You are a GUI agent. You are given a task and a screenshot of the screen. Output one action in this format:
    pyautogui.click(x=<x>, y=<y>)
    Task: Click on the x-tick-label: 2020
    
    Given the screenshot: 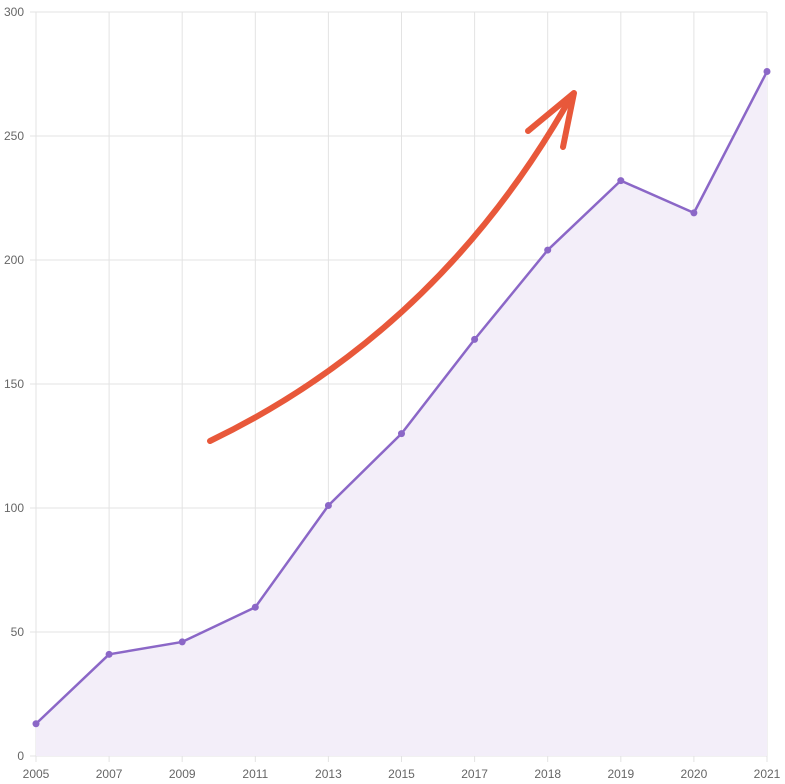 What is the action you would take?
    pyautogui.click(x=694, y=774)
    